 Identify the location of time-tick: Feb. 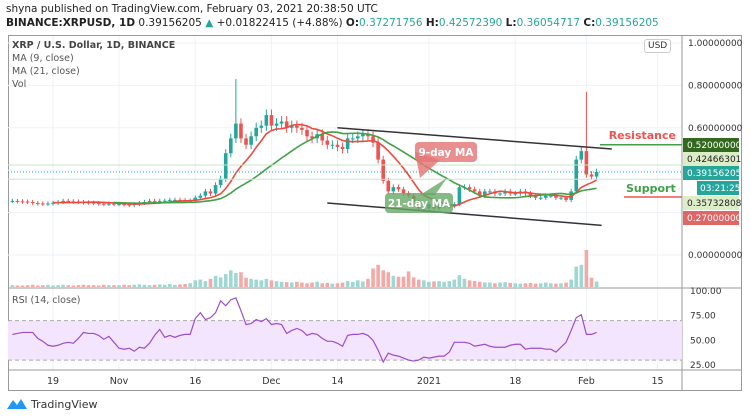
(586, 381).